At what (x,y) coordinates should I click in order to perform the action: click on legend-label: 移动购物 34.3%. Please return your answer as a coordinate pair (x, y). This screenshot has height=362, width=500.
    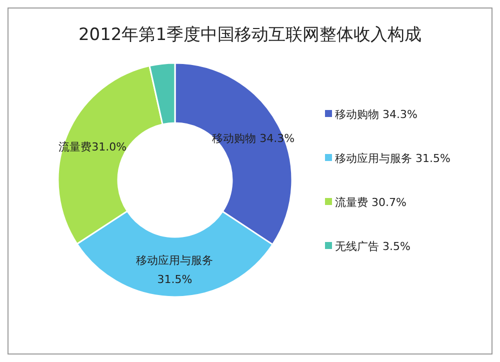
    Looking at the image, I should click on (376, 114).